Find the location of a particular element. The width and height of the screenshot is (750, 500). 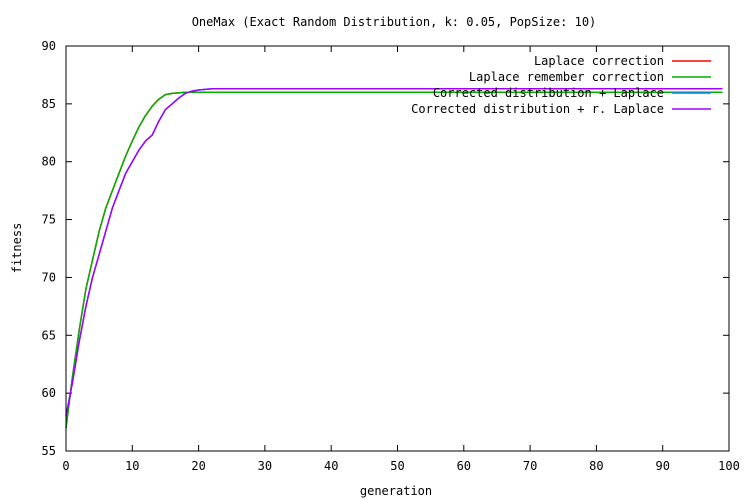

y-tick-label: 55 is located at coordinates (49, 451).